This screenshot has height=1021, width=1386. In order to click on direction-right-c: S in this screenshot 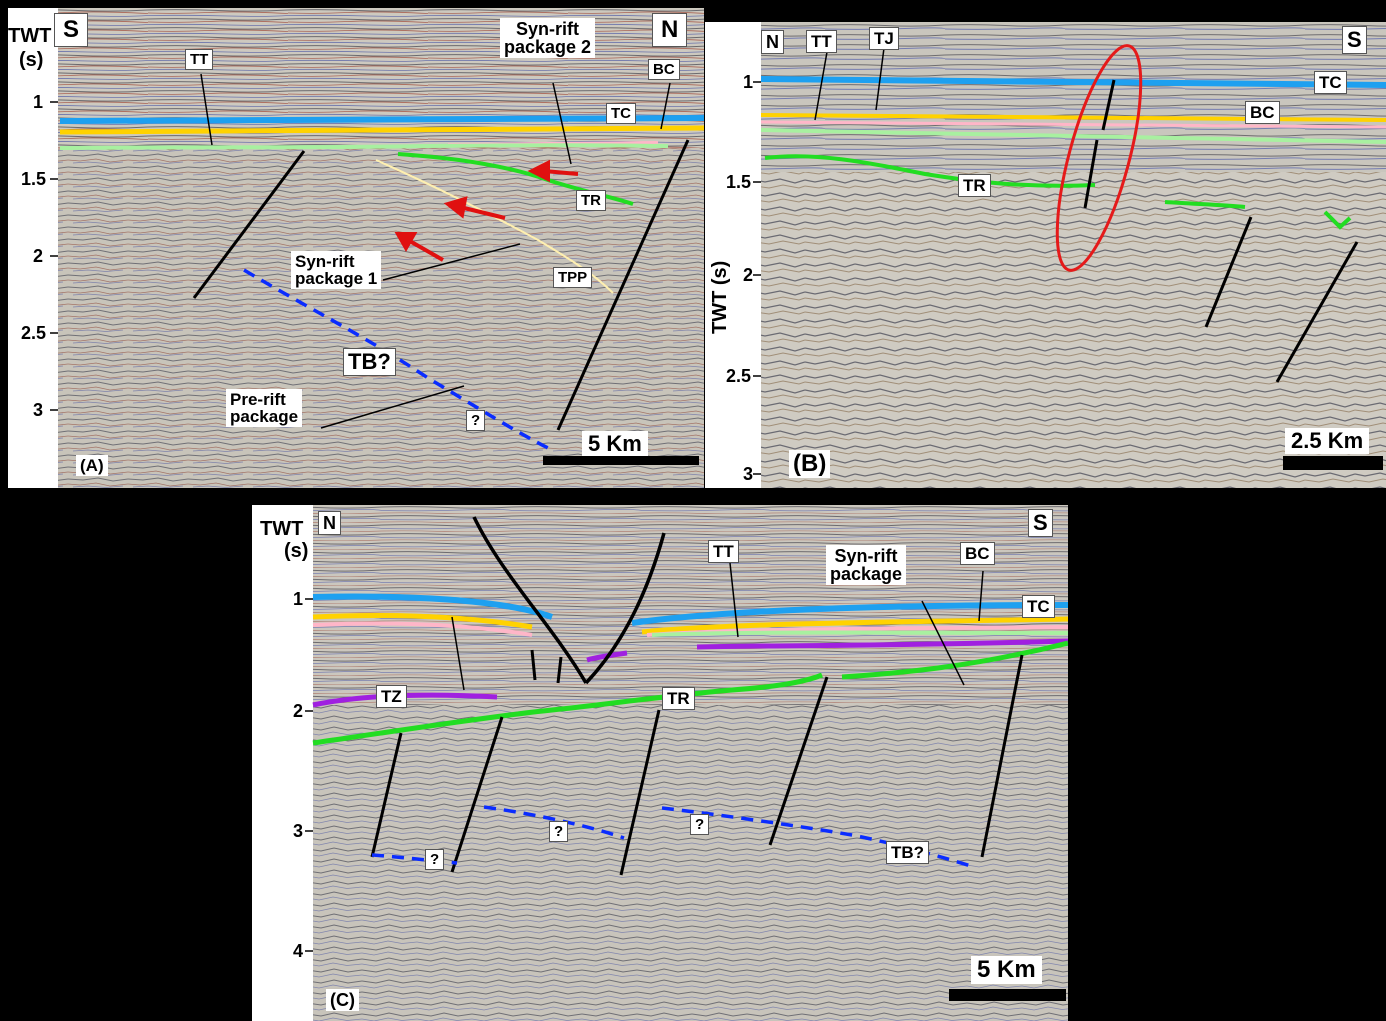, I will do `click(1040, 523)`.